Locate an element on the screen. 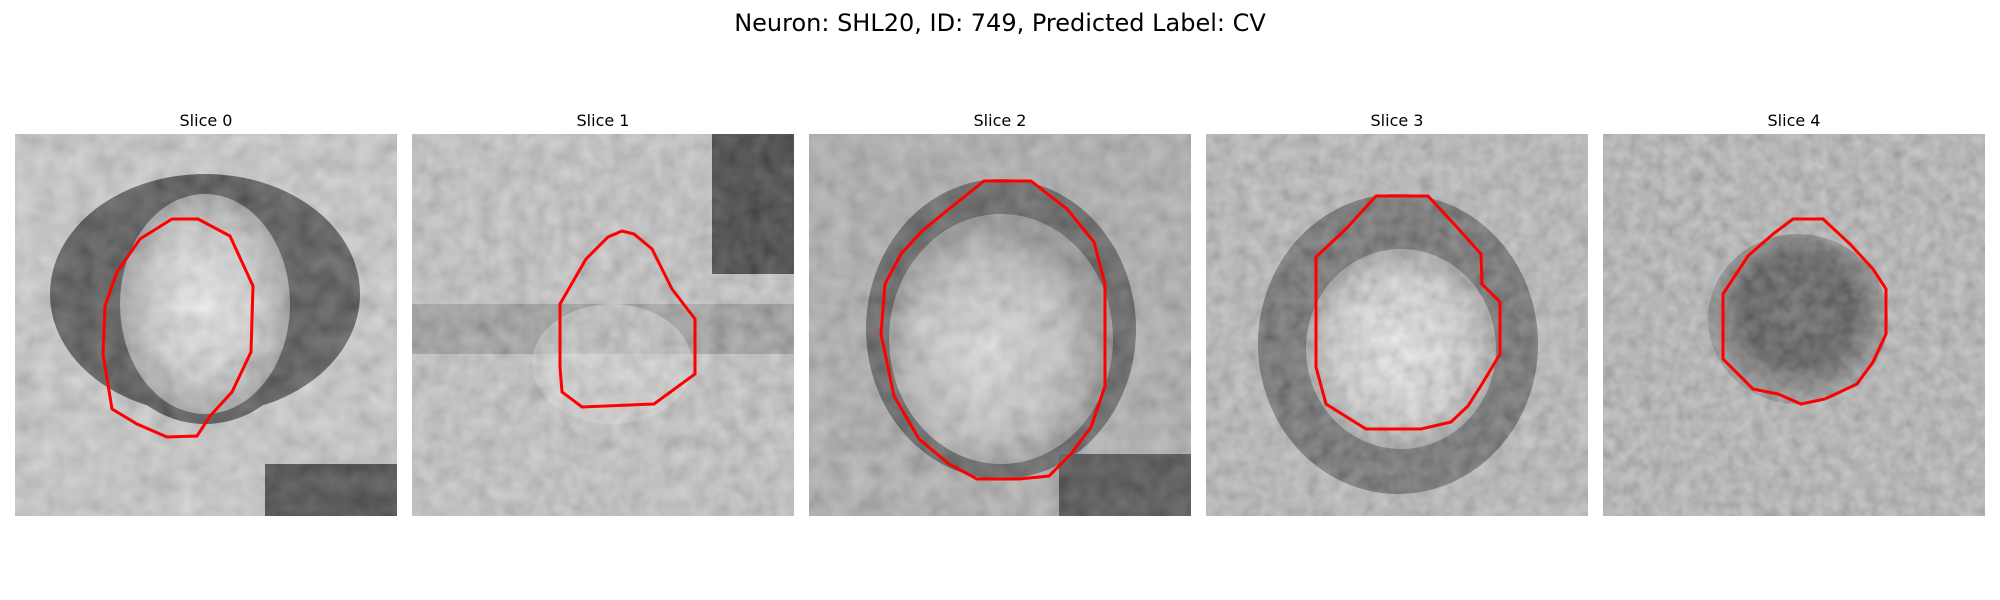 The width and height of the screenshot is (2000, 600). slice-panel-3: Slice 3 is located at coordinates (1397, 313).